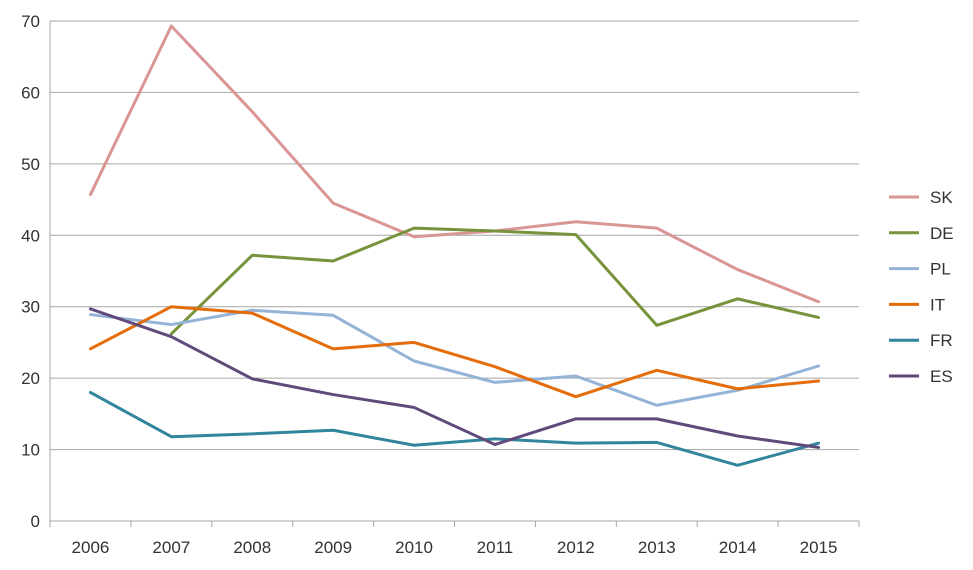  Describe the element at coordinates (454, 352) in the screenshot. I see `series-line-it` at that location.